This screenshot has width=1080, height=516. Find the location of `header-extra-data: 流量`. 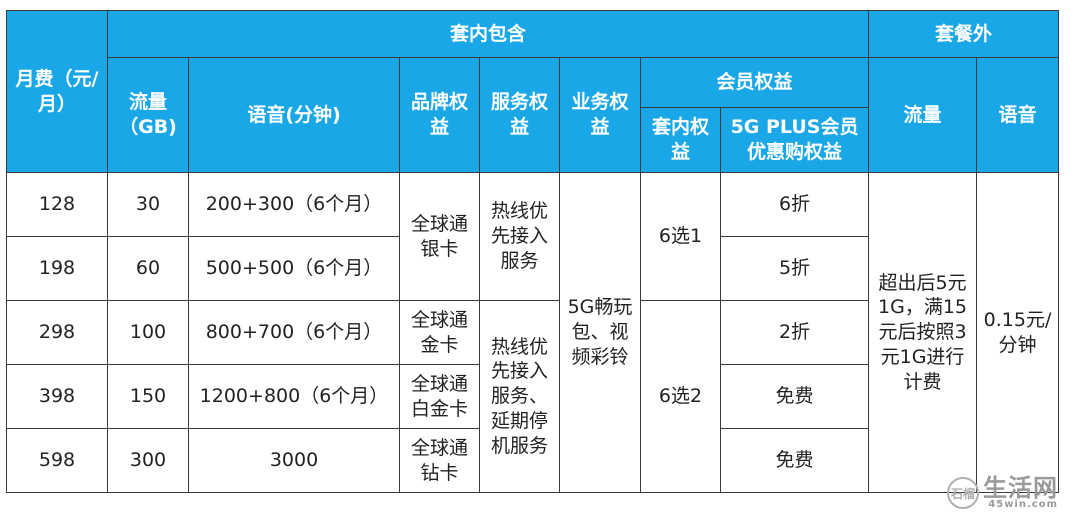

header-extra-data: 流量 is located at coordinates (923, 115).